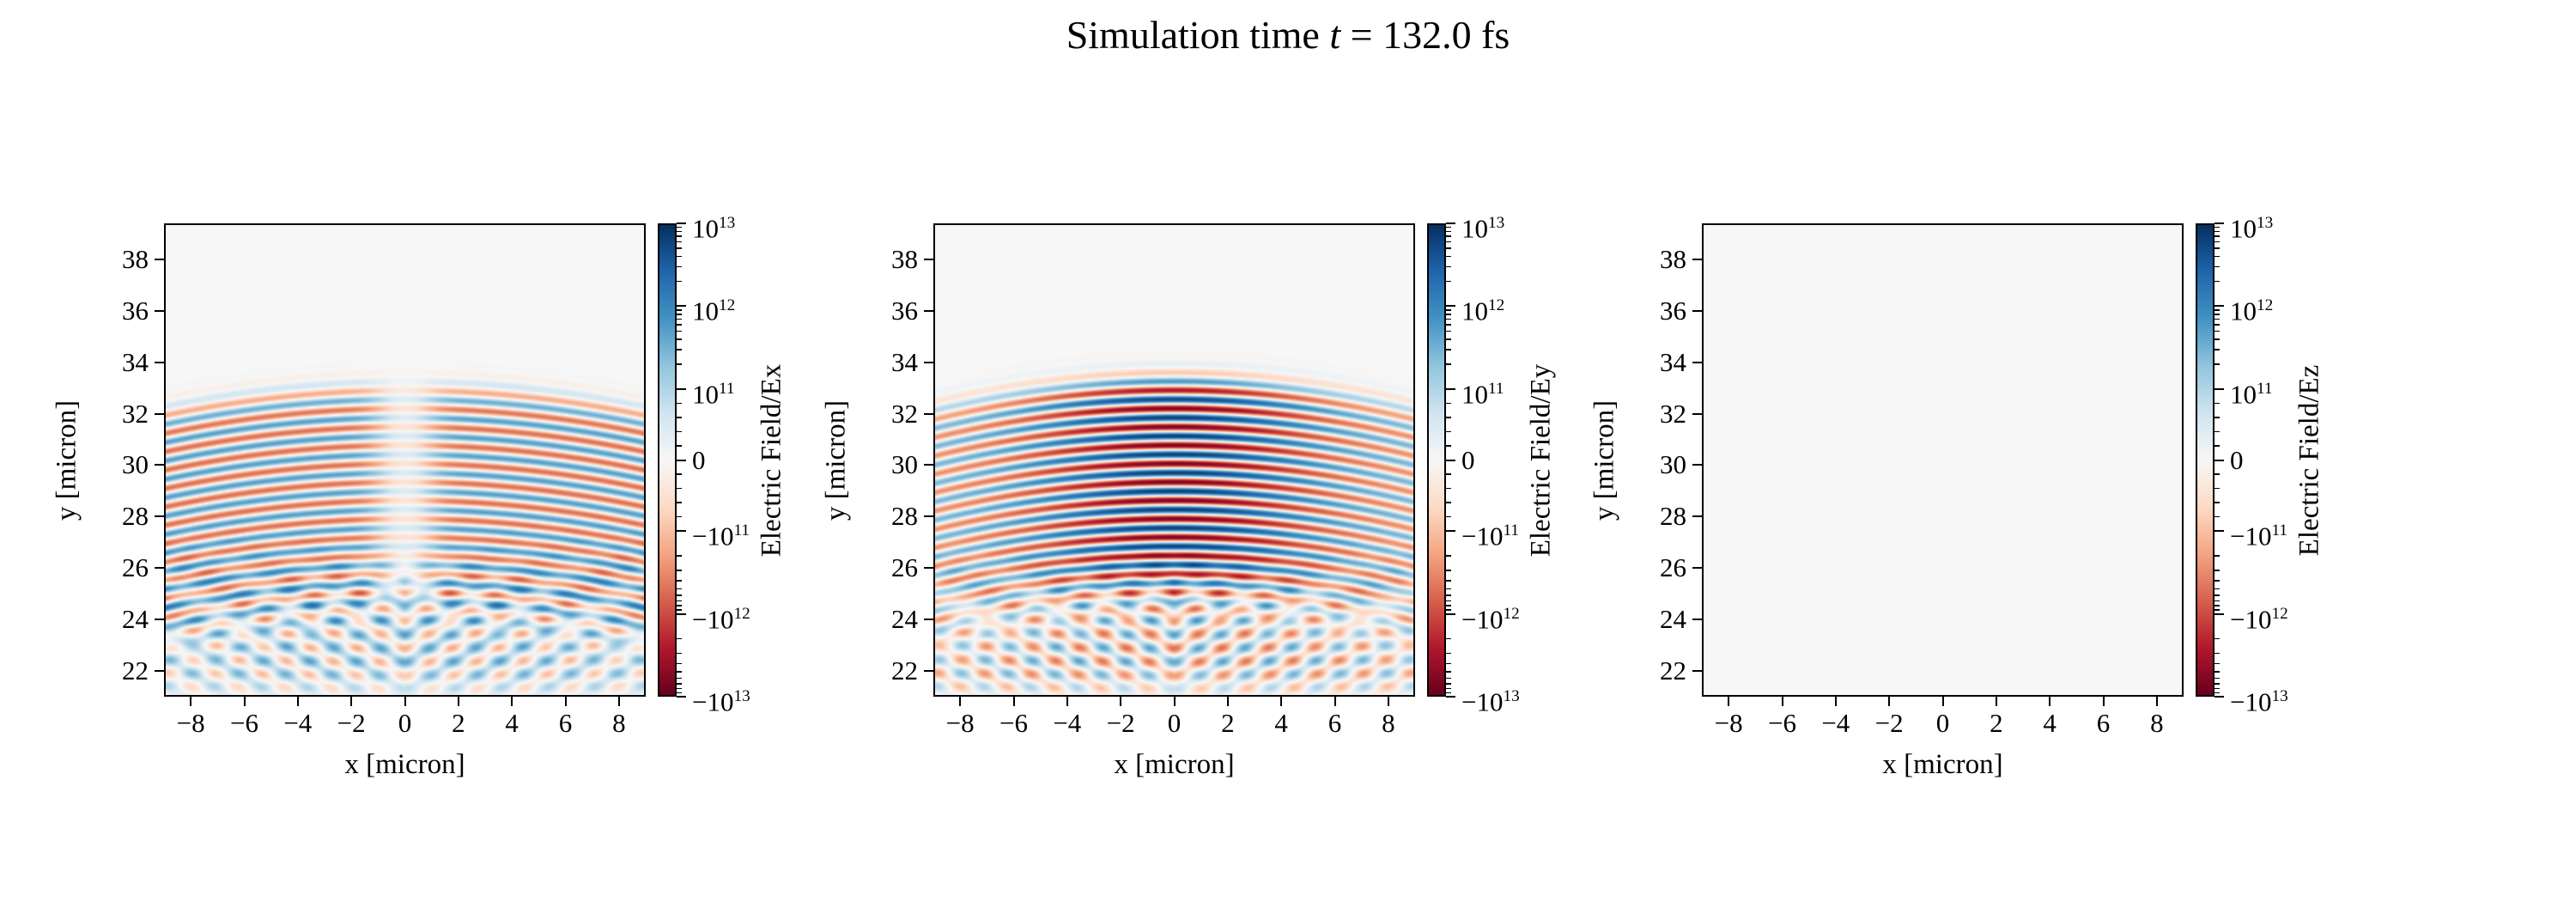 Image resolution: width=2576 pixels, height=902 pixels. Describe the element at coordinates (1782, 723) in the screenshot. I see `x-tick-label: −6` at that location.